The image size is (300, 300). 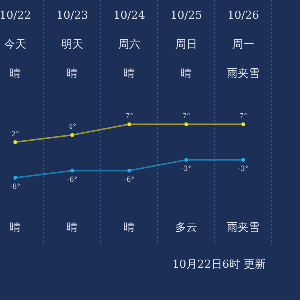 I want to click on x-tick-label: 10/25, so click(x=186, y=15).